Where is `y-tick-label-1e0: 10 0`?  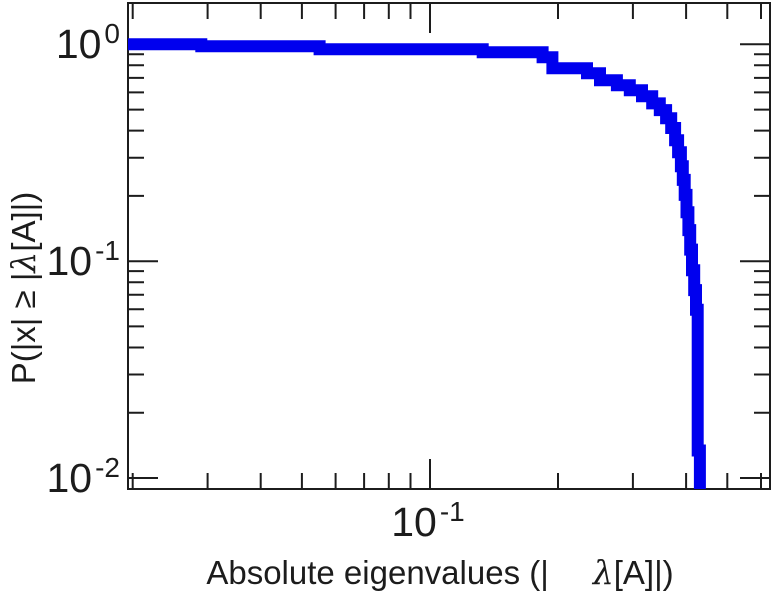
y-tick-label-1e0: 10 0 is located at coordinates (60, 44).